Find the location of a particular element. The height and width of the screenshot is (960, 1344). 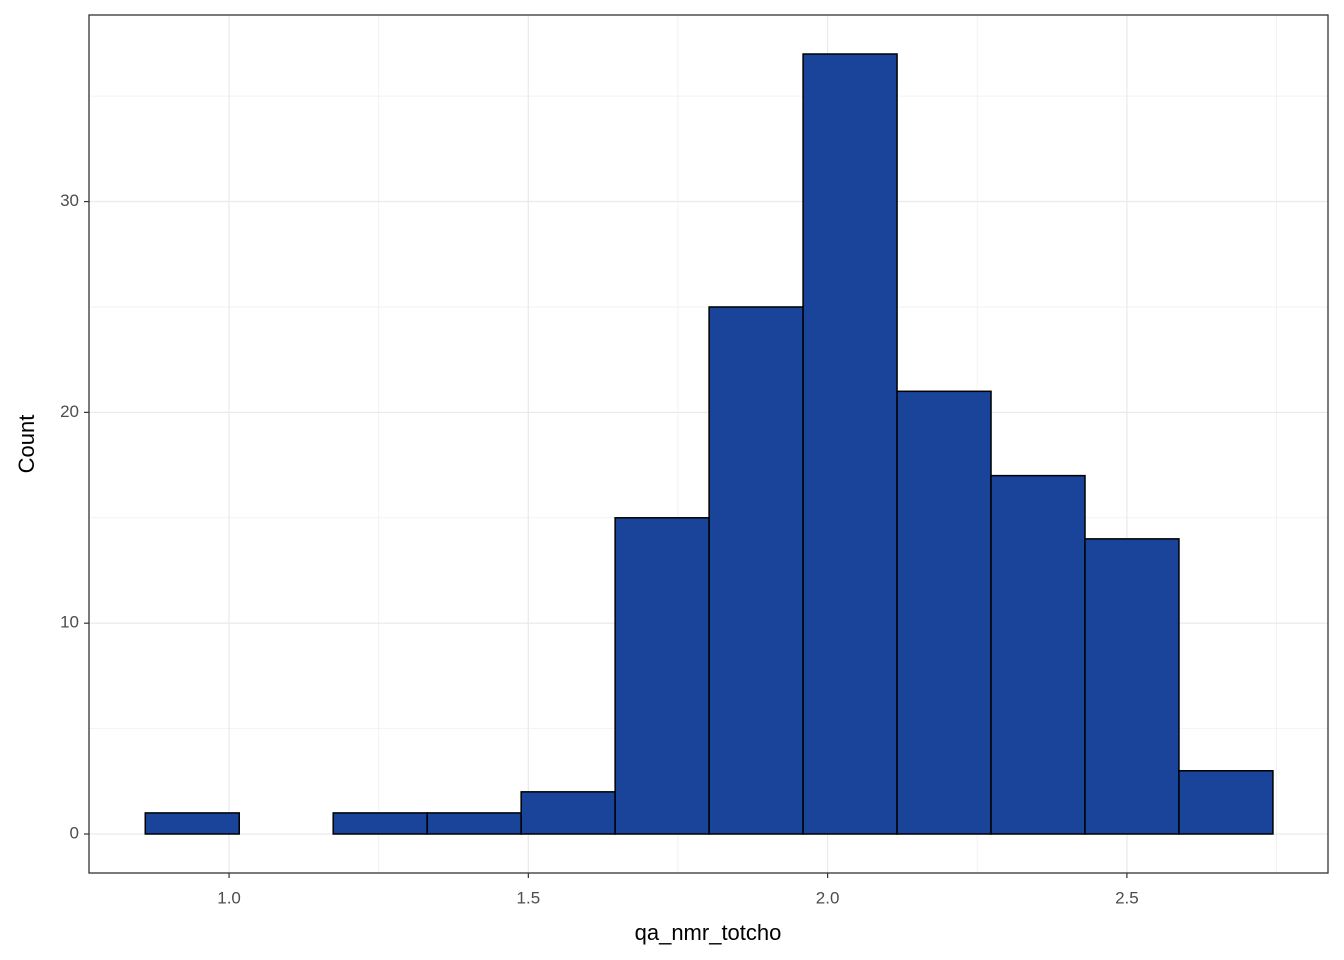

y-tick-label: 30 is located at coordinates (69, 200).